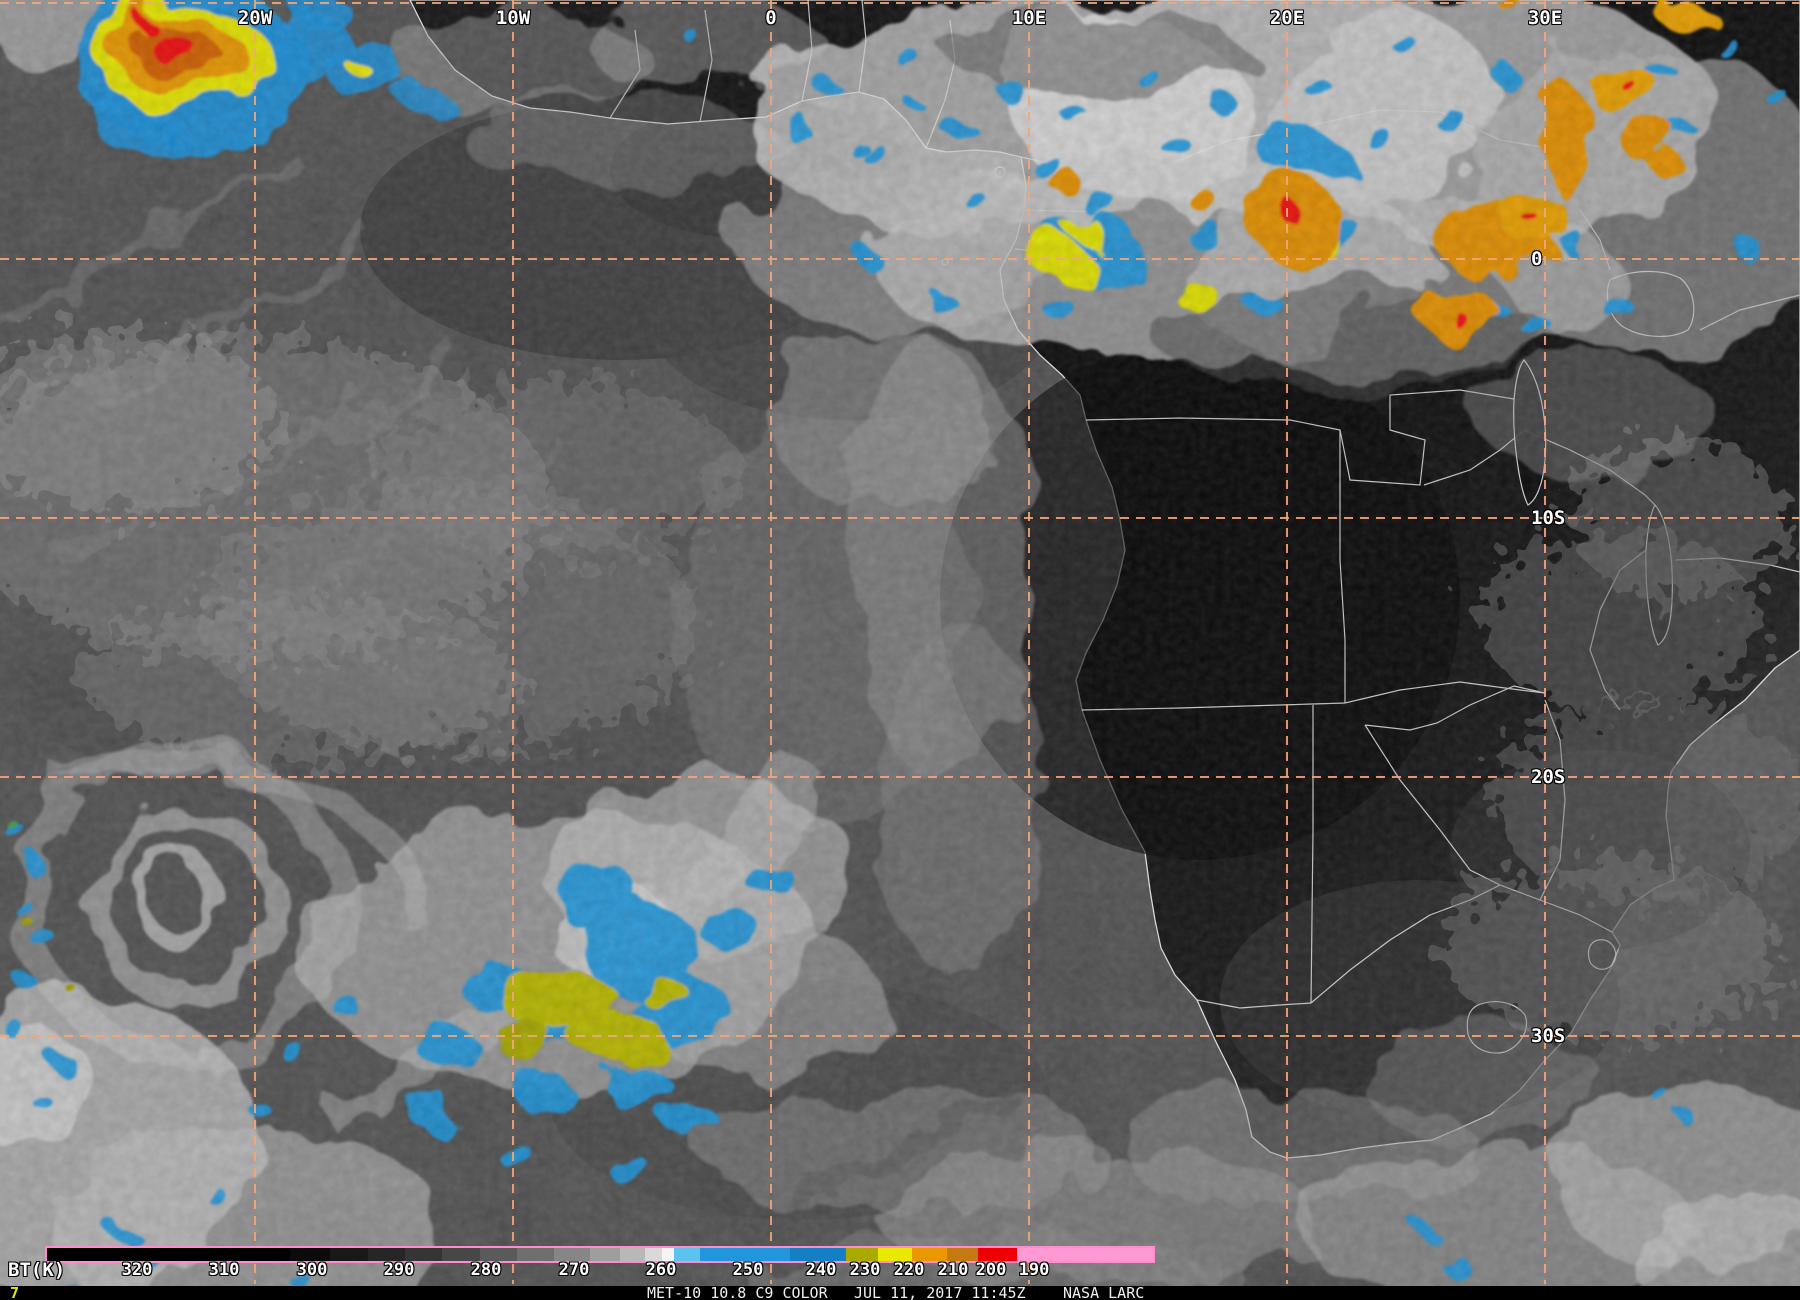  I want to click on longitude-label: 0, so click(771, 18).